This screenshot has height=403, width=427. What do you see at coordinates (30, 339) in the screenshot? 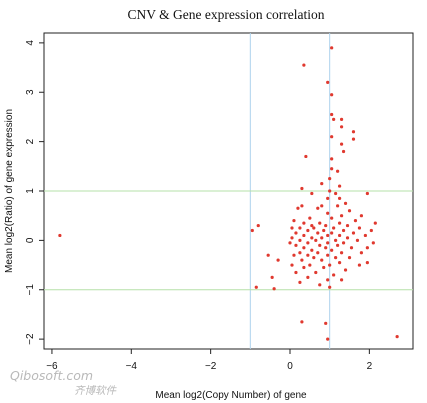
I see `y-tick-label: −2` at bounding box center [30, 339].